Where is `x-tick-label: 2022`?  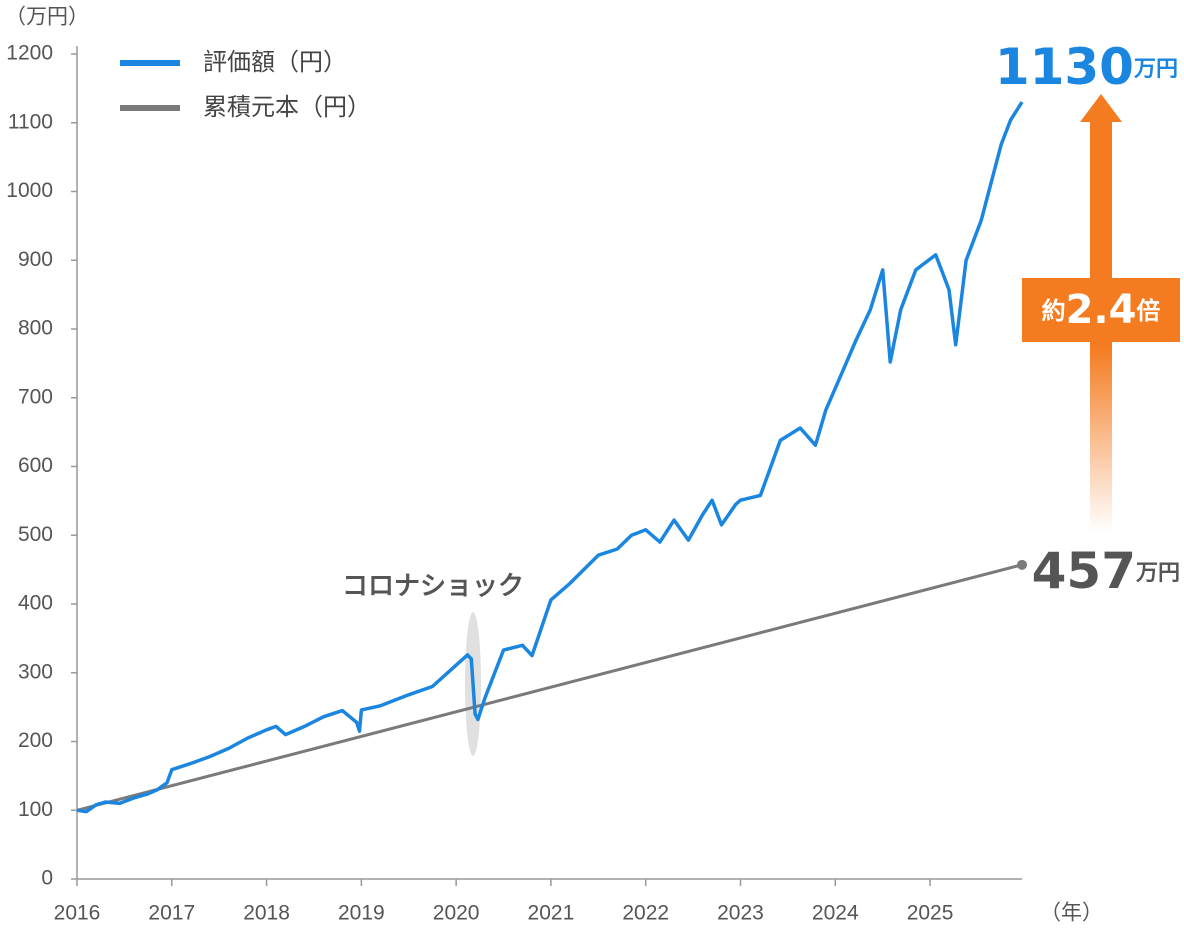 x-tick-label: 2022 is located at coordinates (645, 913).